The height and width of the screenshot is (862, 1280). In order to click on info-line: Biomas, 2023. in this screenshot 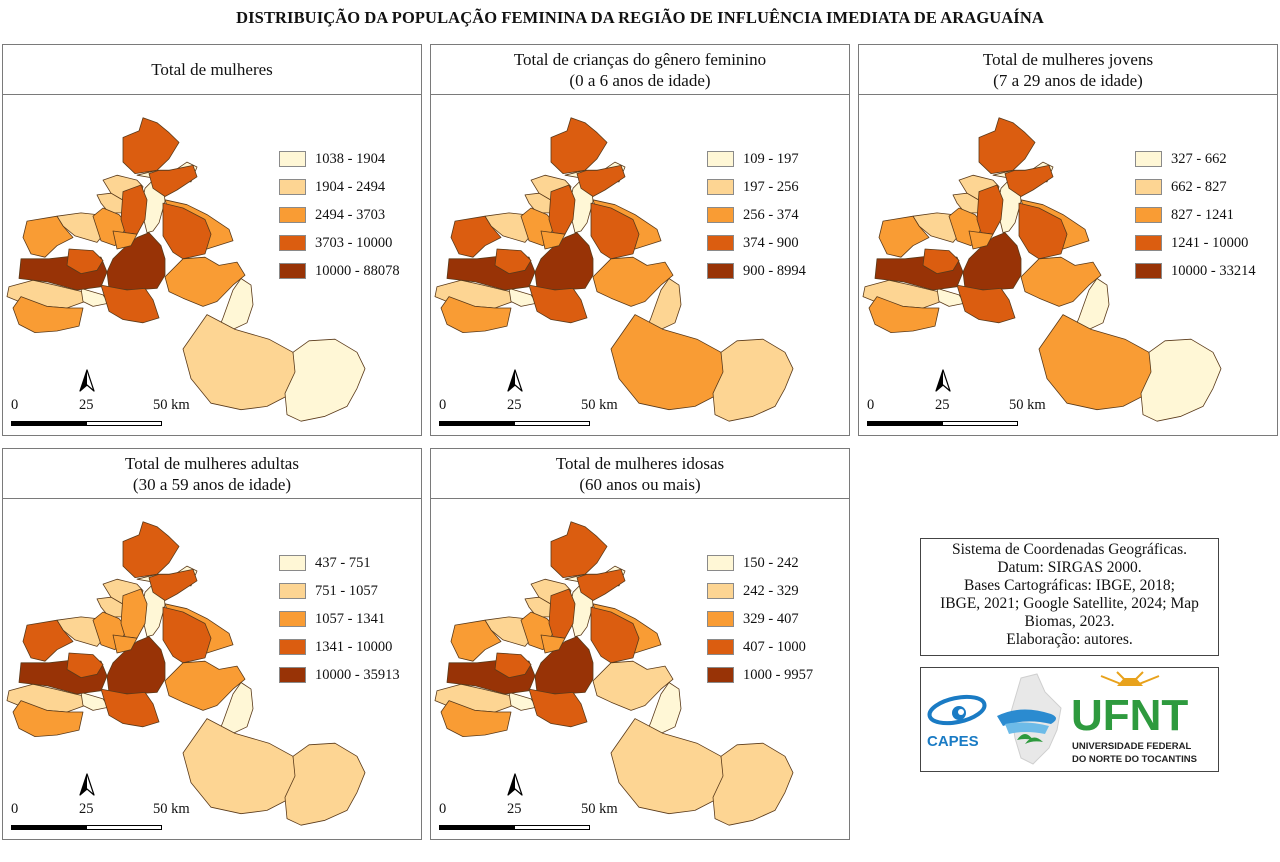, I will do `click(1069, 621)`.